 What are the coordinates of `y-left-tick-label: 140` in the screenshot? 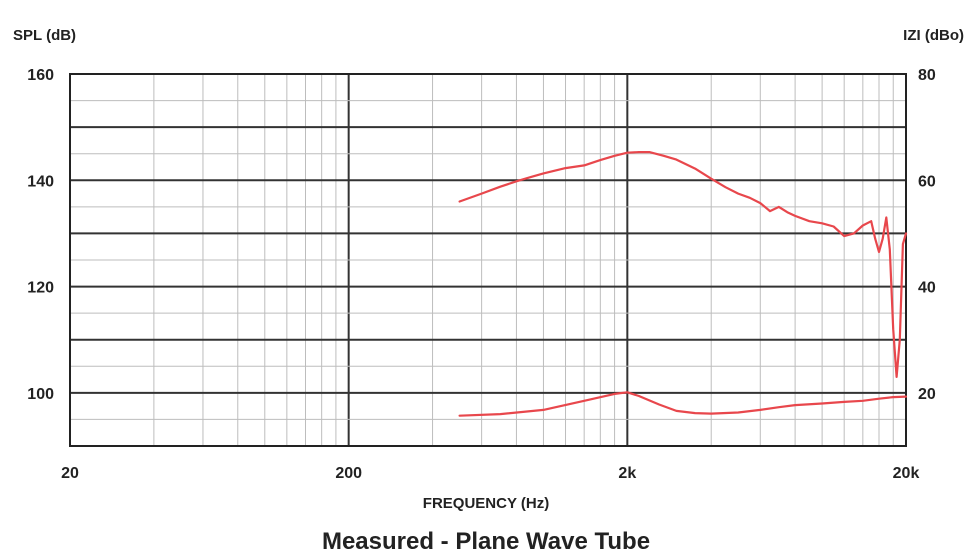 It's located at (40, 181).